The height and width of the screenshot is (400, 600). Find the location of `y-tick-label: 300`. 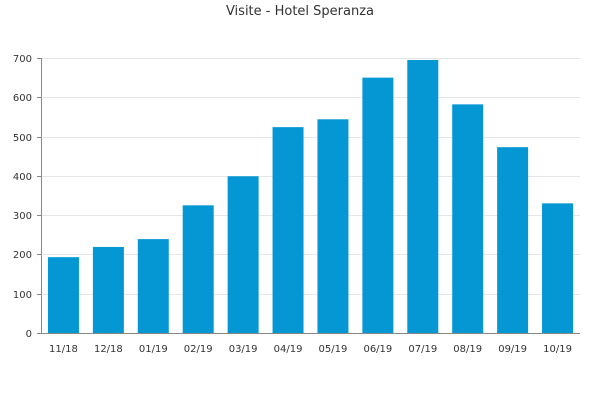

y-tick-label: 300 is located at coordinates (22, 216).